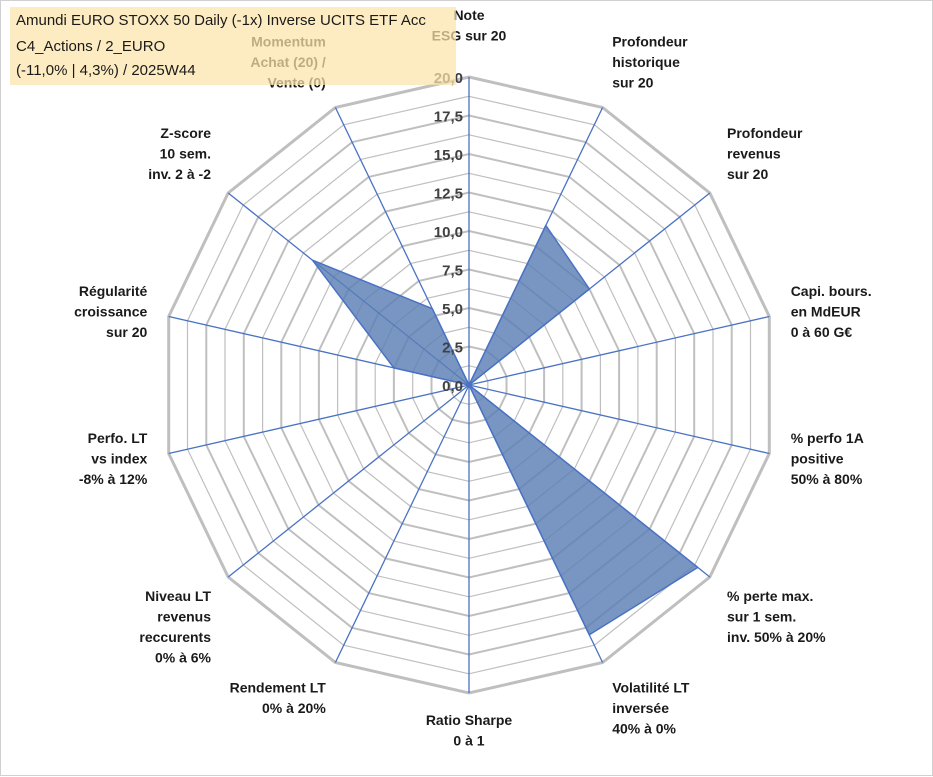 The width and height of the screenshot is (933, 777). Describe the element at coordinates (452, 309) in the screenshot. I see `tick-label: 5,0` at that location.